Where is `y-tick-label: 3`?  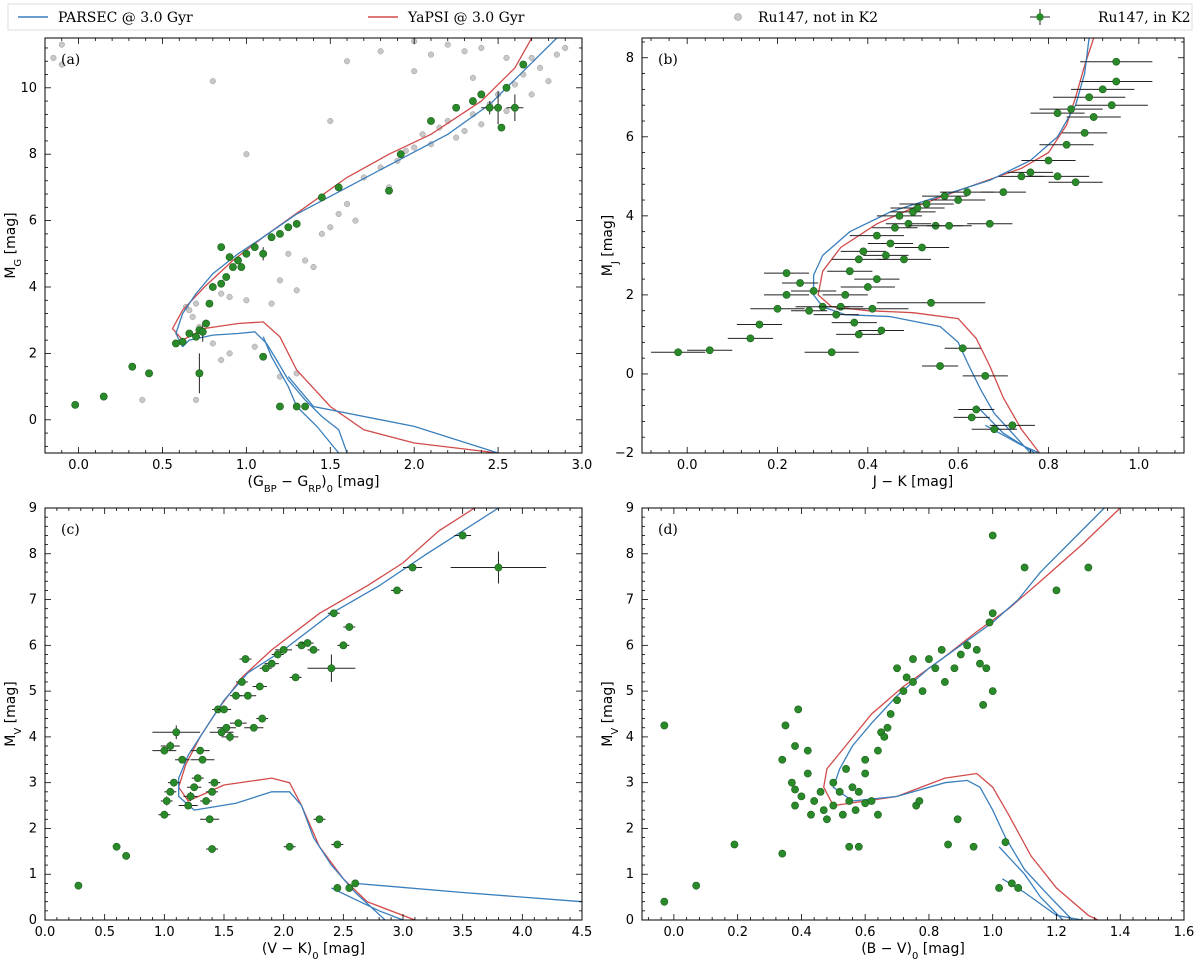 y-tick-label: 3 is located at coordinates (630, 783).